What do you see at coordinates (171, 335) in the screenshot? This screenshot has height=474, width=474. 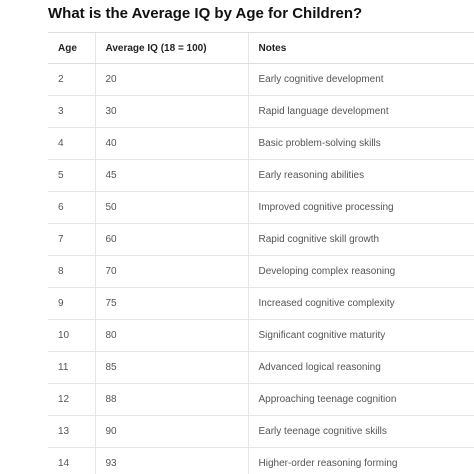 I see `table-cell: 80` at bounding box center [171, 335].